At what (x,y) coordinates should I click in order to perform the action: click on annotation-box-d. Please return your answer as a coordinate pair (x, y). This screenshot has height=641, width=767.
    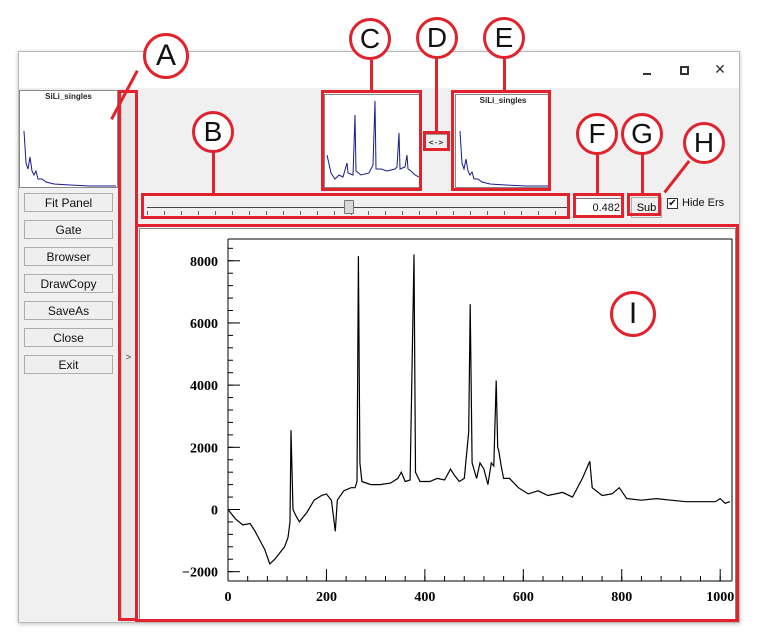
    Looking at the image, I should click on (436, 141).